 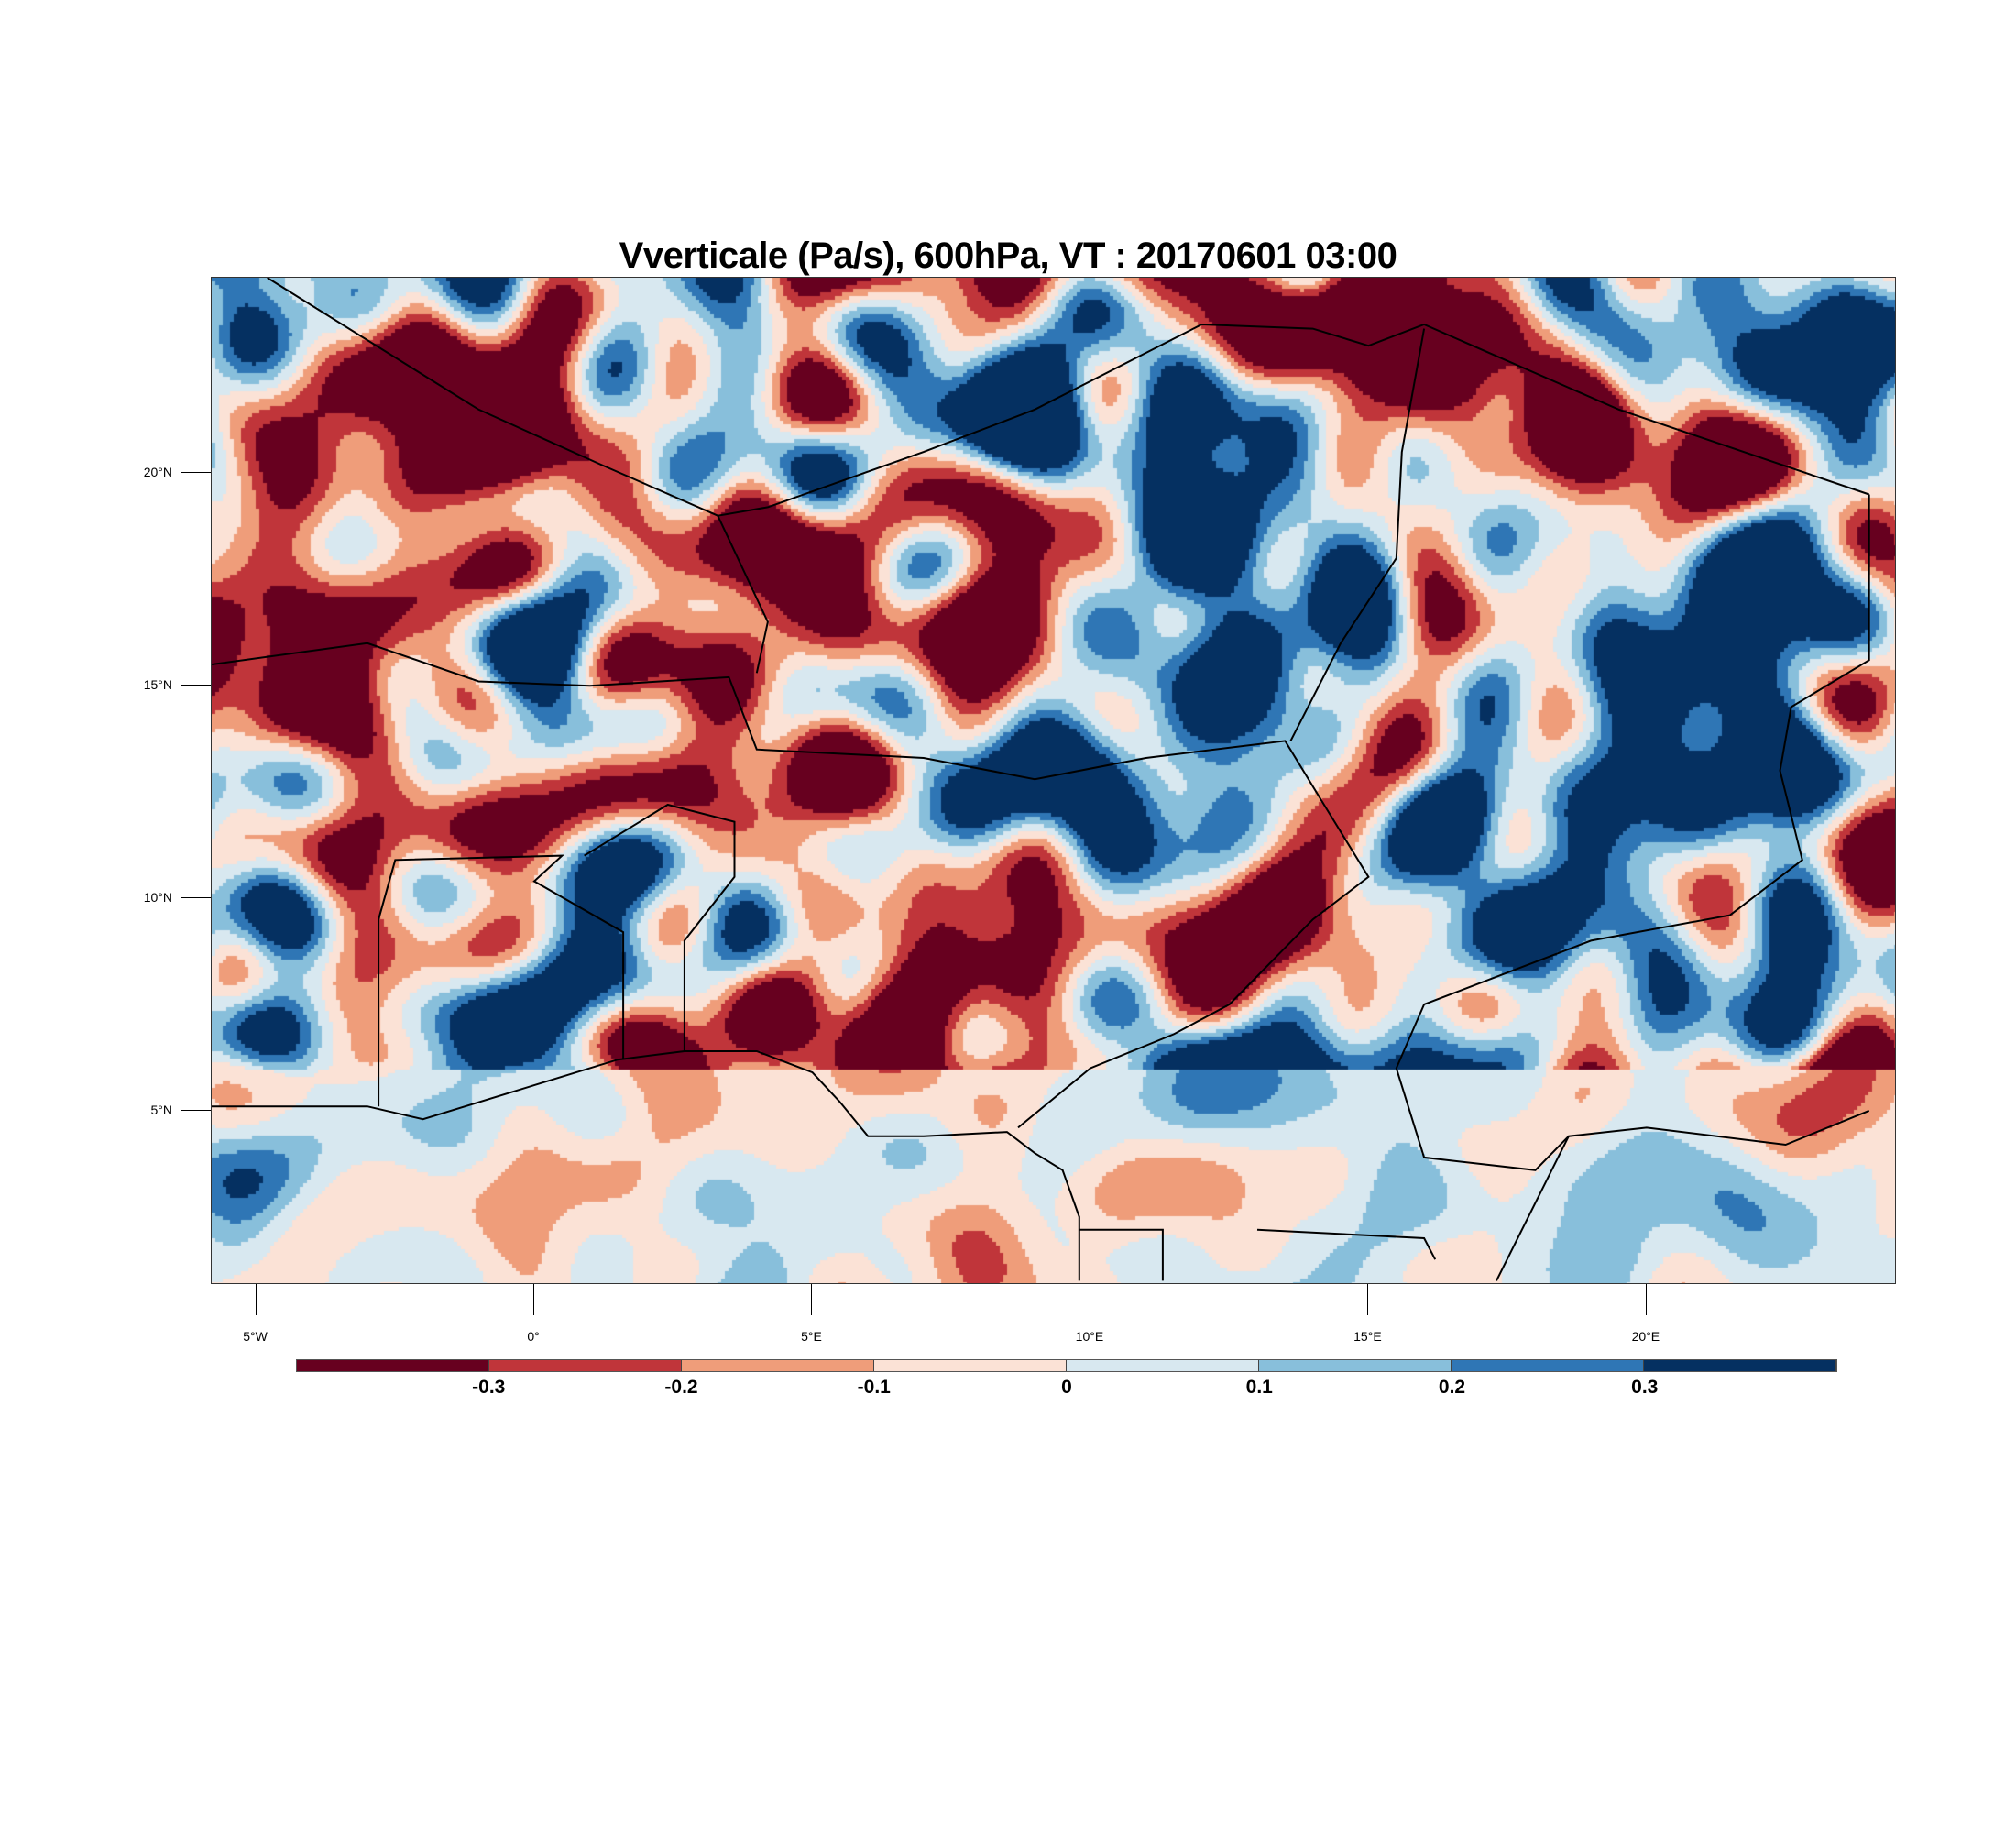 I want to click on lon-tick-label: 0°, so click(x=533, y=1336).